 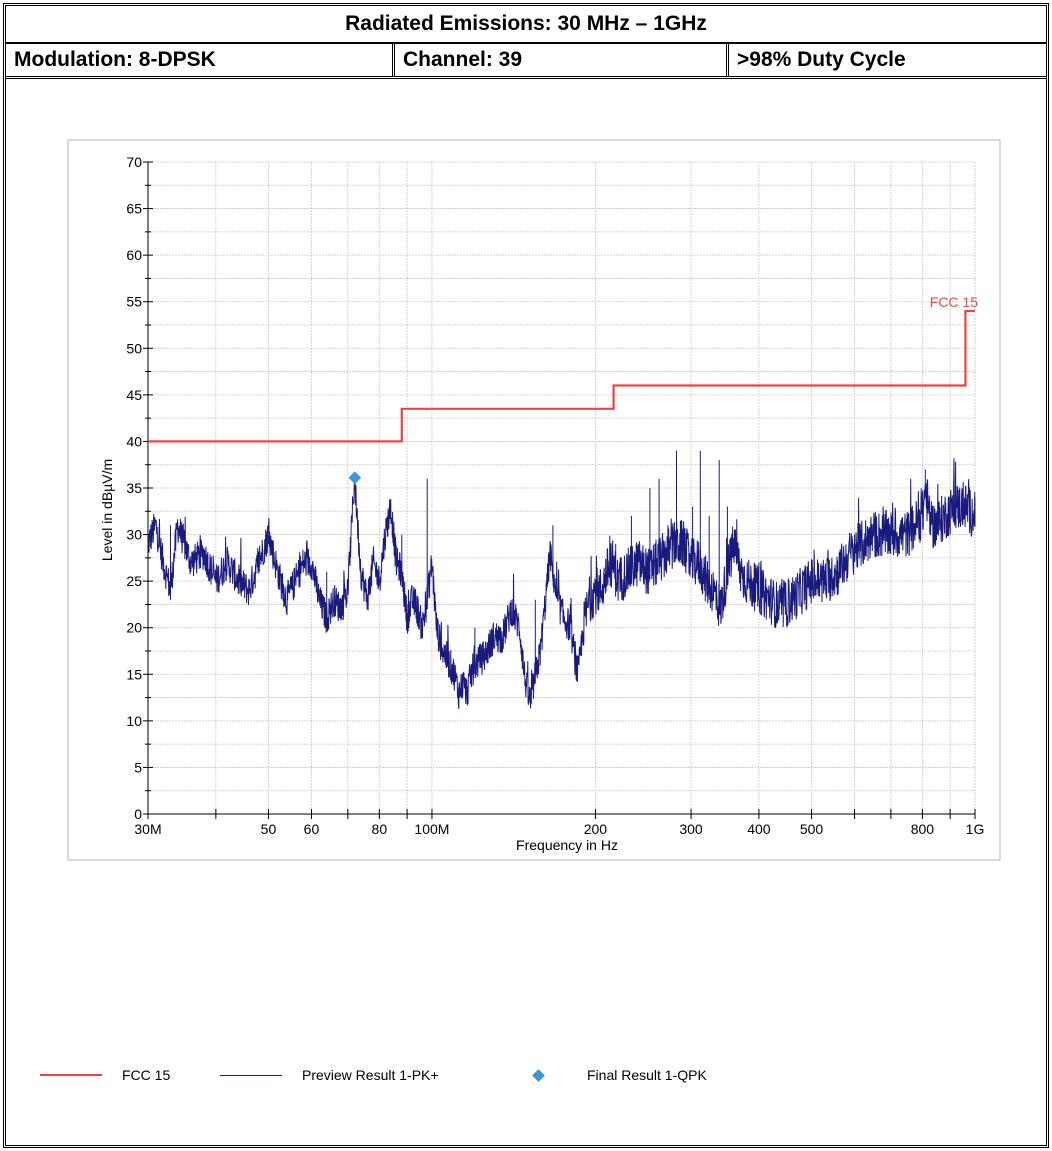 What do you see at coordinates (526, 25) in the screenshot?
I see `report-title: Radiated Emissions: 30 MHz – 1GHz` at bounding box center [526, 25].